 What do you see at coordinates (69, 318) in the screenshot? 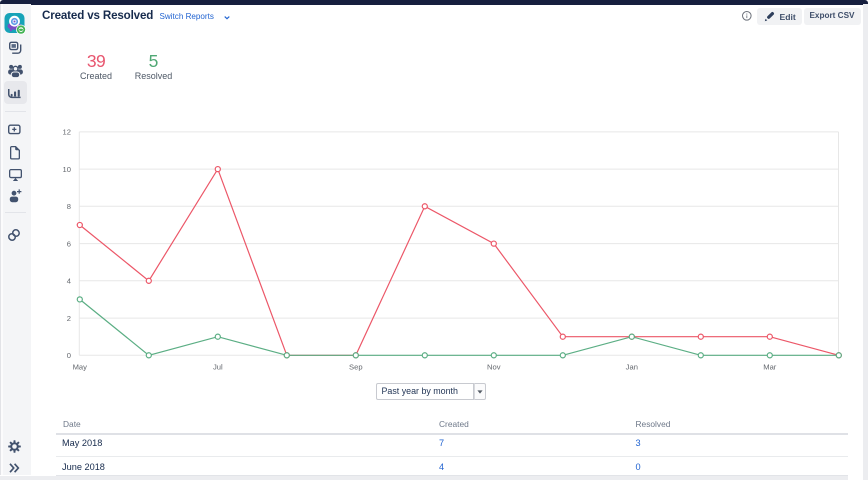
I see `svg-text: 2` at bounding box center [69, 318].